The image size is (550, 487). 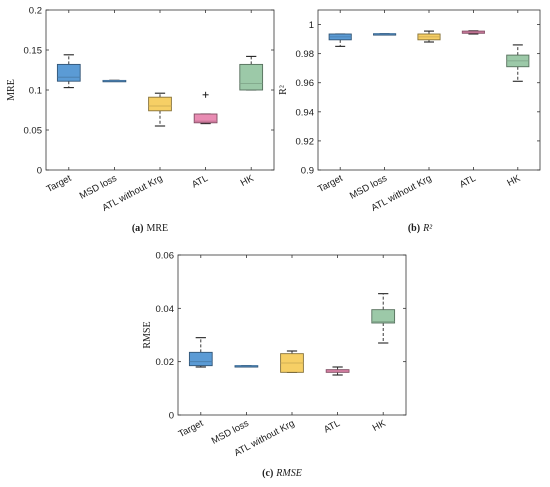 I want to click on ytick-label-c: 0, so click(x=171, y=416).